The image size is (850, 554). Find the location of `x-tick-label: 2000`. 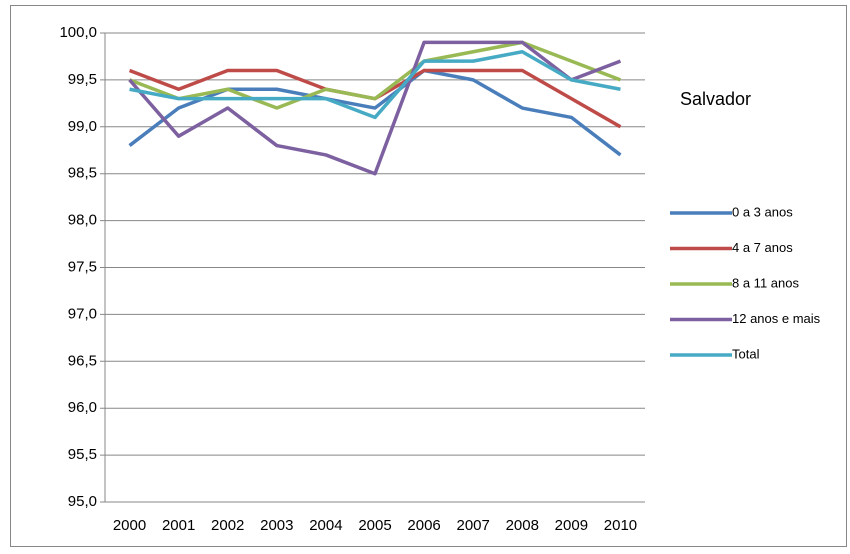

x-tick-label: 2000 is located at coordinates (129, 525).